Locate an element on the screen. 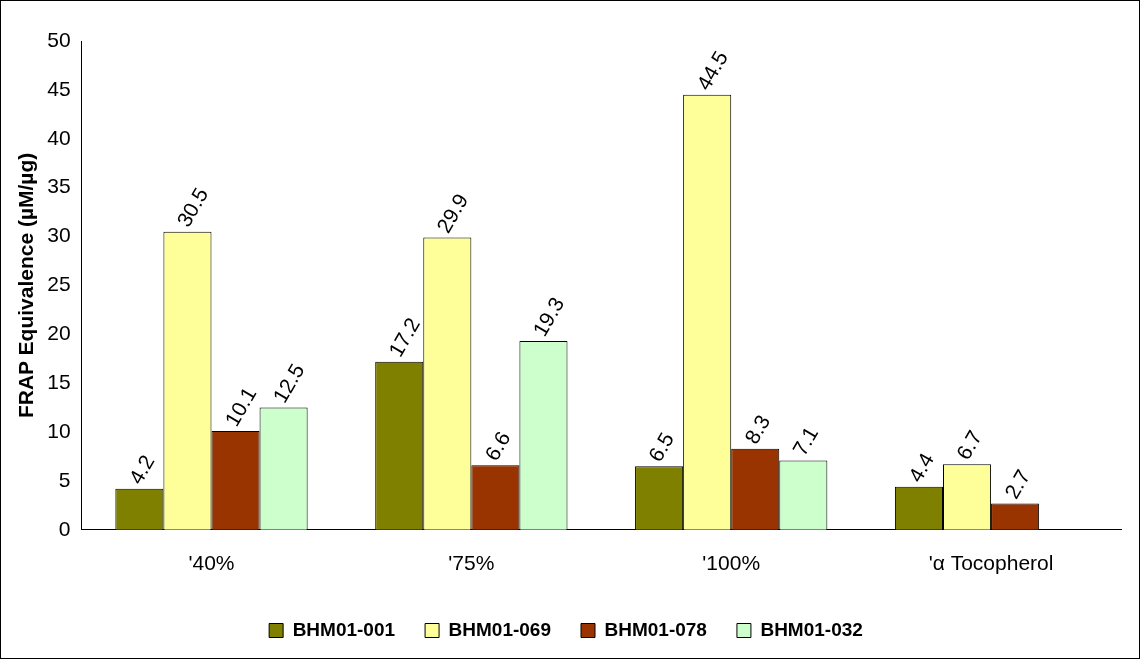  x-tick-label: '40% is located at coordinates (211, 563).